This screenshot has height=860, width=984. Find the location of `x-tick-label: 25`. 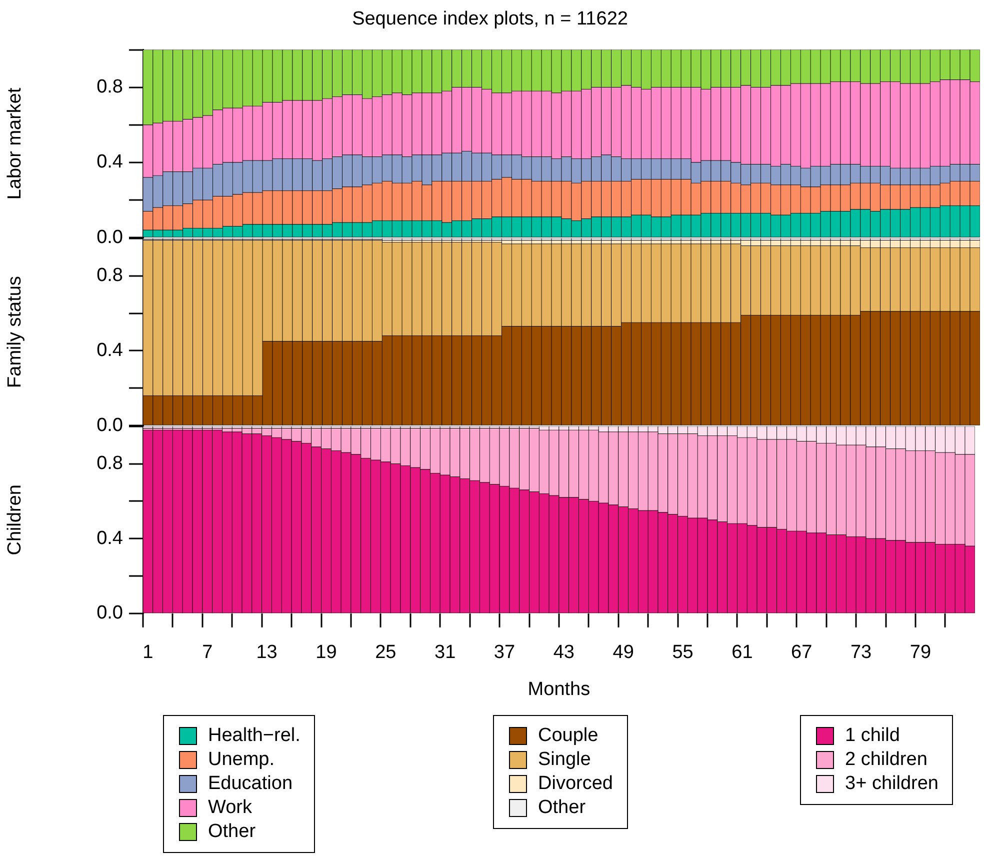

x-tick-label: 25 is located at coordinates (385, 653).